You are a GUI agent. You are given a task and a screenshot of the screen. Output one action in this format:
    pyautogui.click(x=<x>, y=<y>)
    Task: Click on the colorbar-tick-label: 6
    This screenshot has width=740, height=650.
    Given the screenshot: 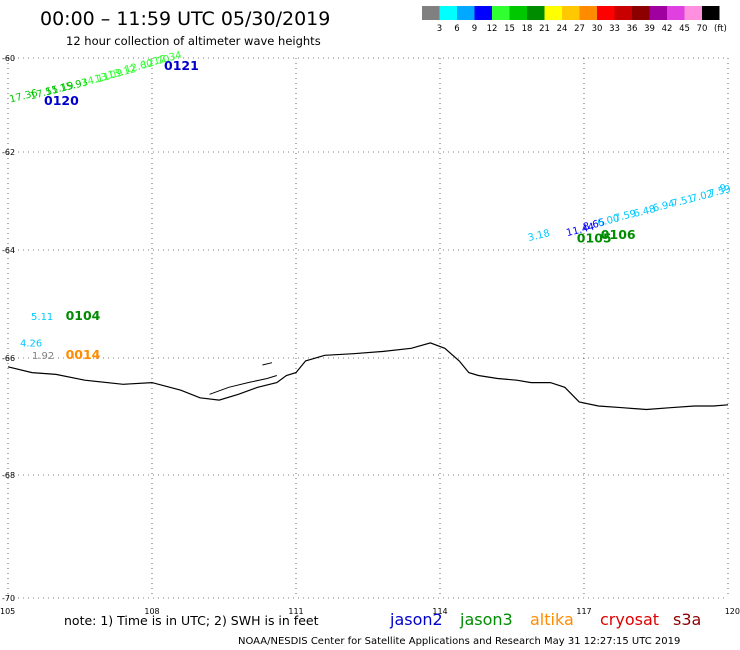 What is the action you would take?
    pyautogui.click(x=456, y=29)
    